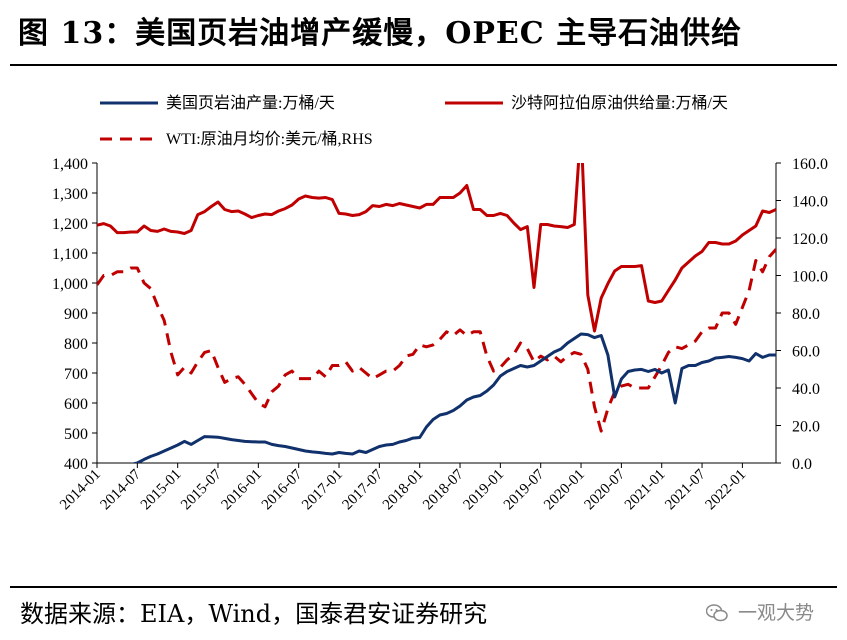  I want to click on y-tick-label-left: 1,100, so click(70, 254).